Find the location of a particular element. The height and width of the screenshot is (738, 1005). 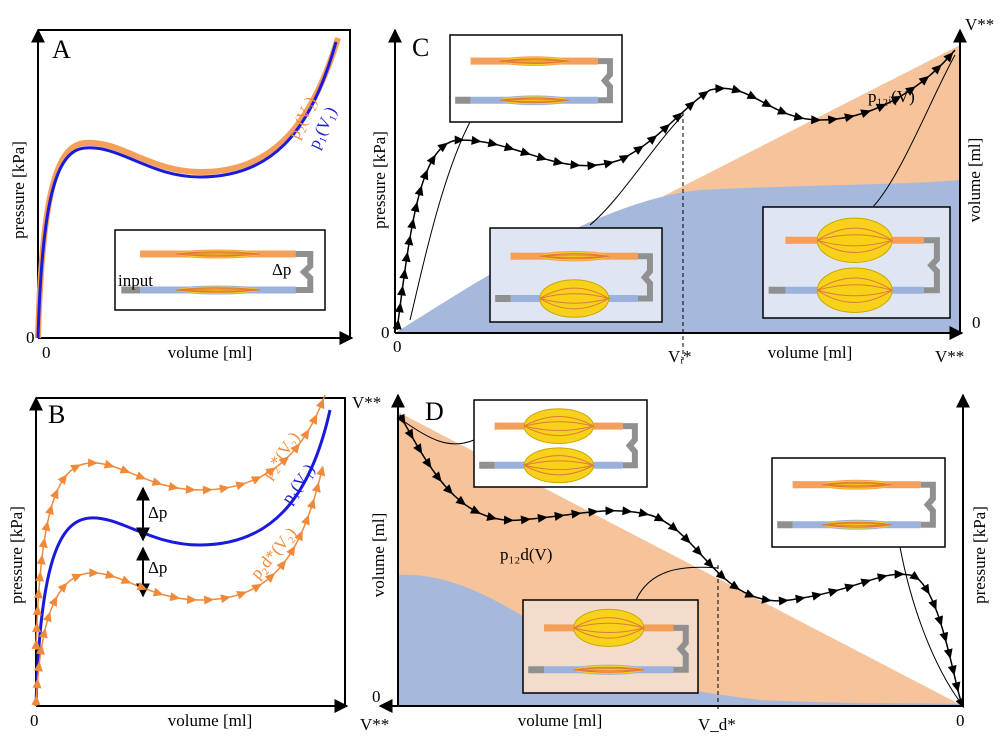

curve-p1 is located at coordinates (187, 190).